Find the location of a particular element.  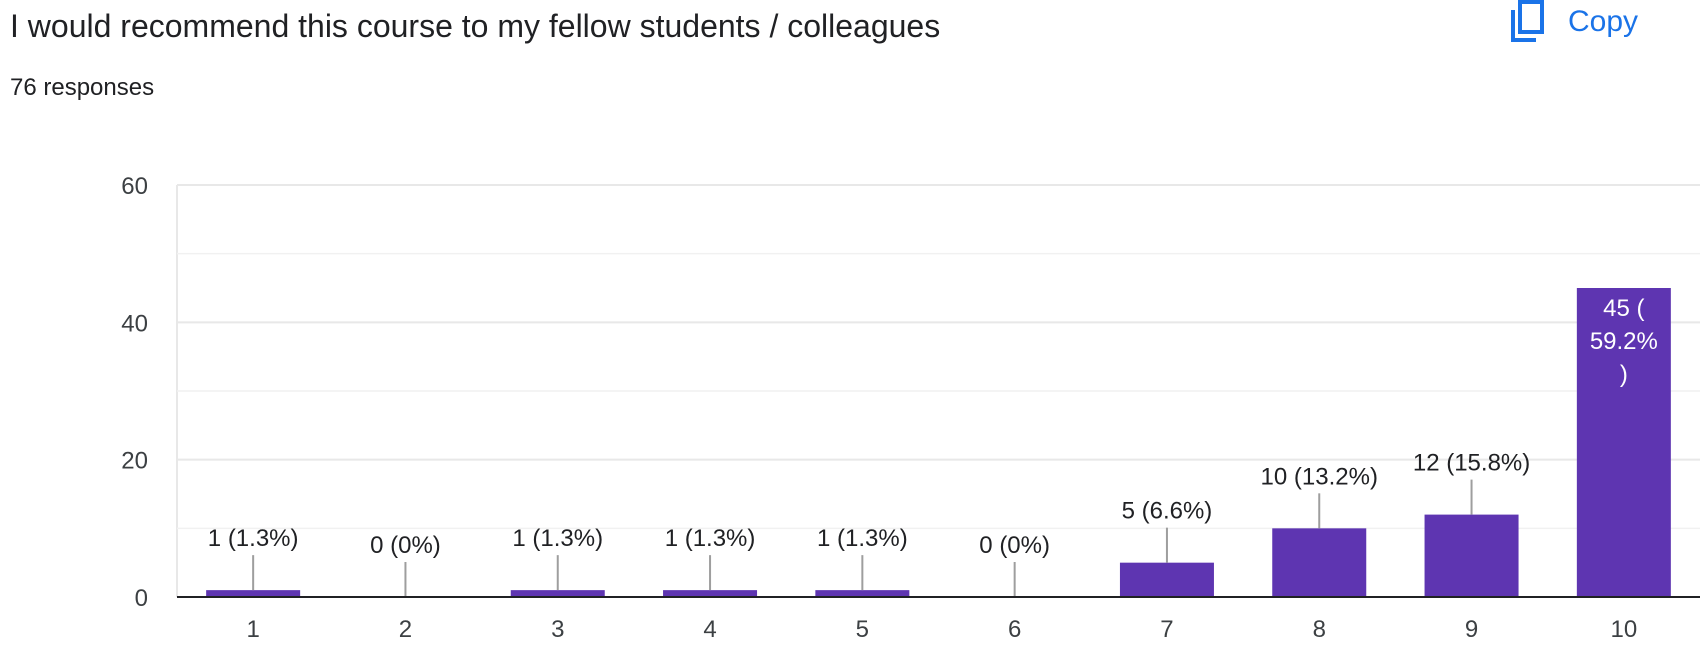

x-tick-label: 2 is located at coordinates (405, 629).